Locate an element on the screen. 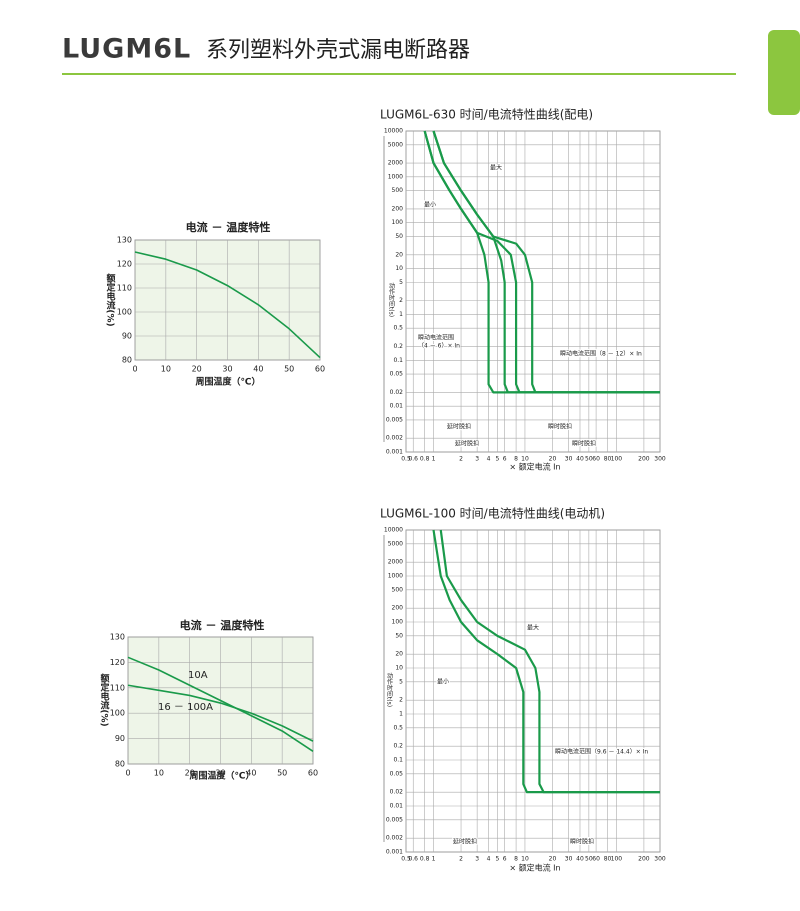  series-label: 16 － 100A is located at coordinates (185, 707).